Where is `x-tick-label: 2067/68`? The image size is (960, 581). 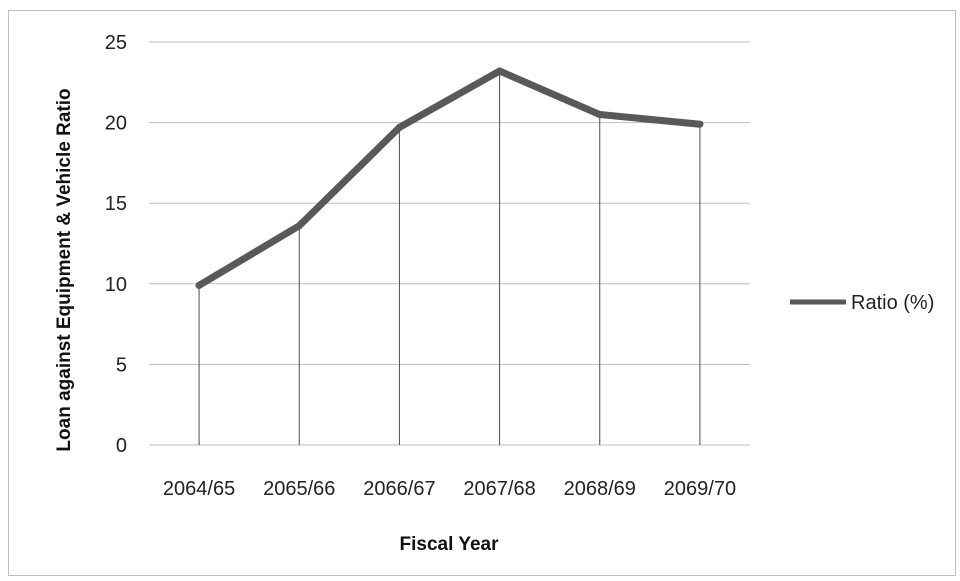 x-tick-label: 2067/68 is located at coordinates (499, 489).